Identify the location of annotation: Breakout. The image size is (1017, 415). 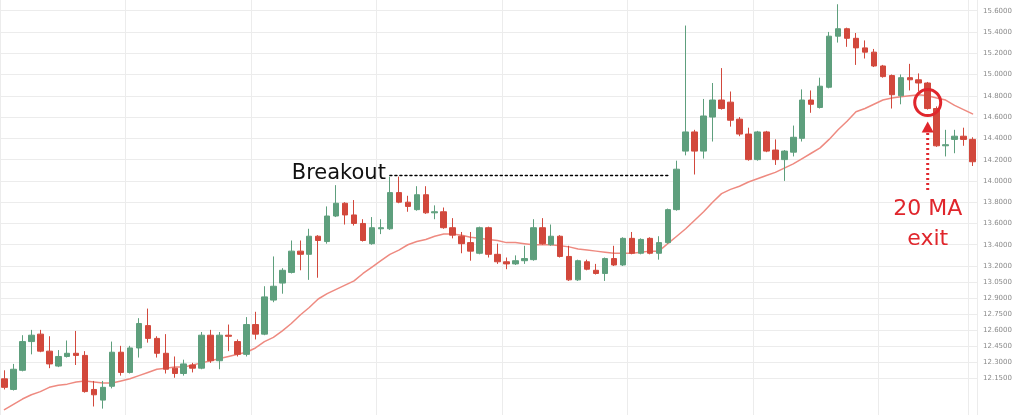
(338, 172).